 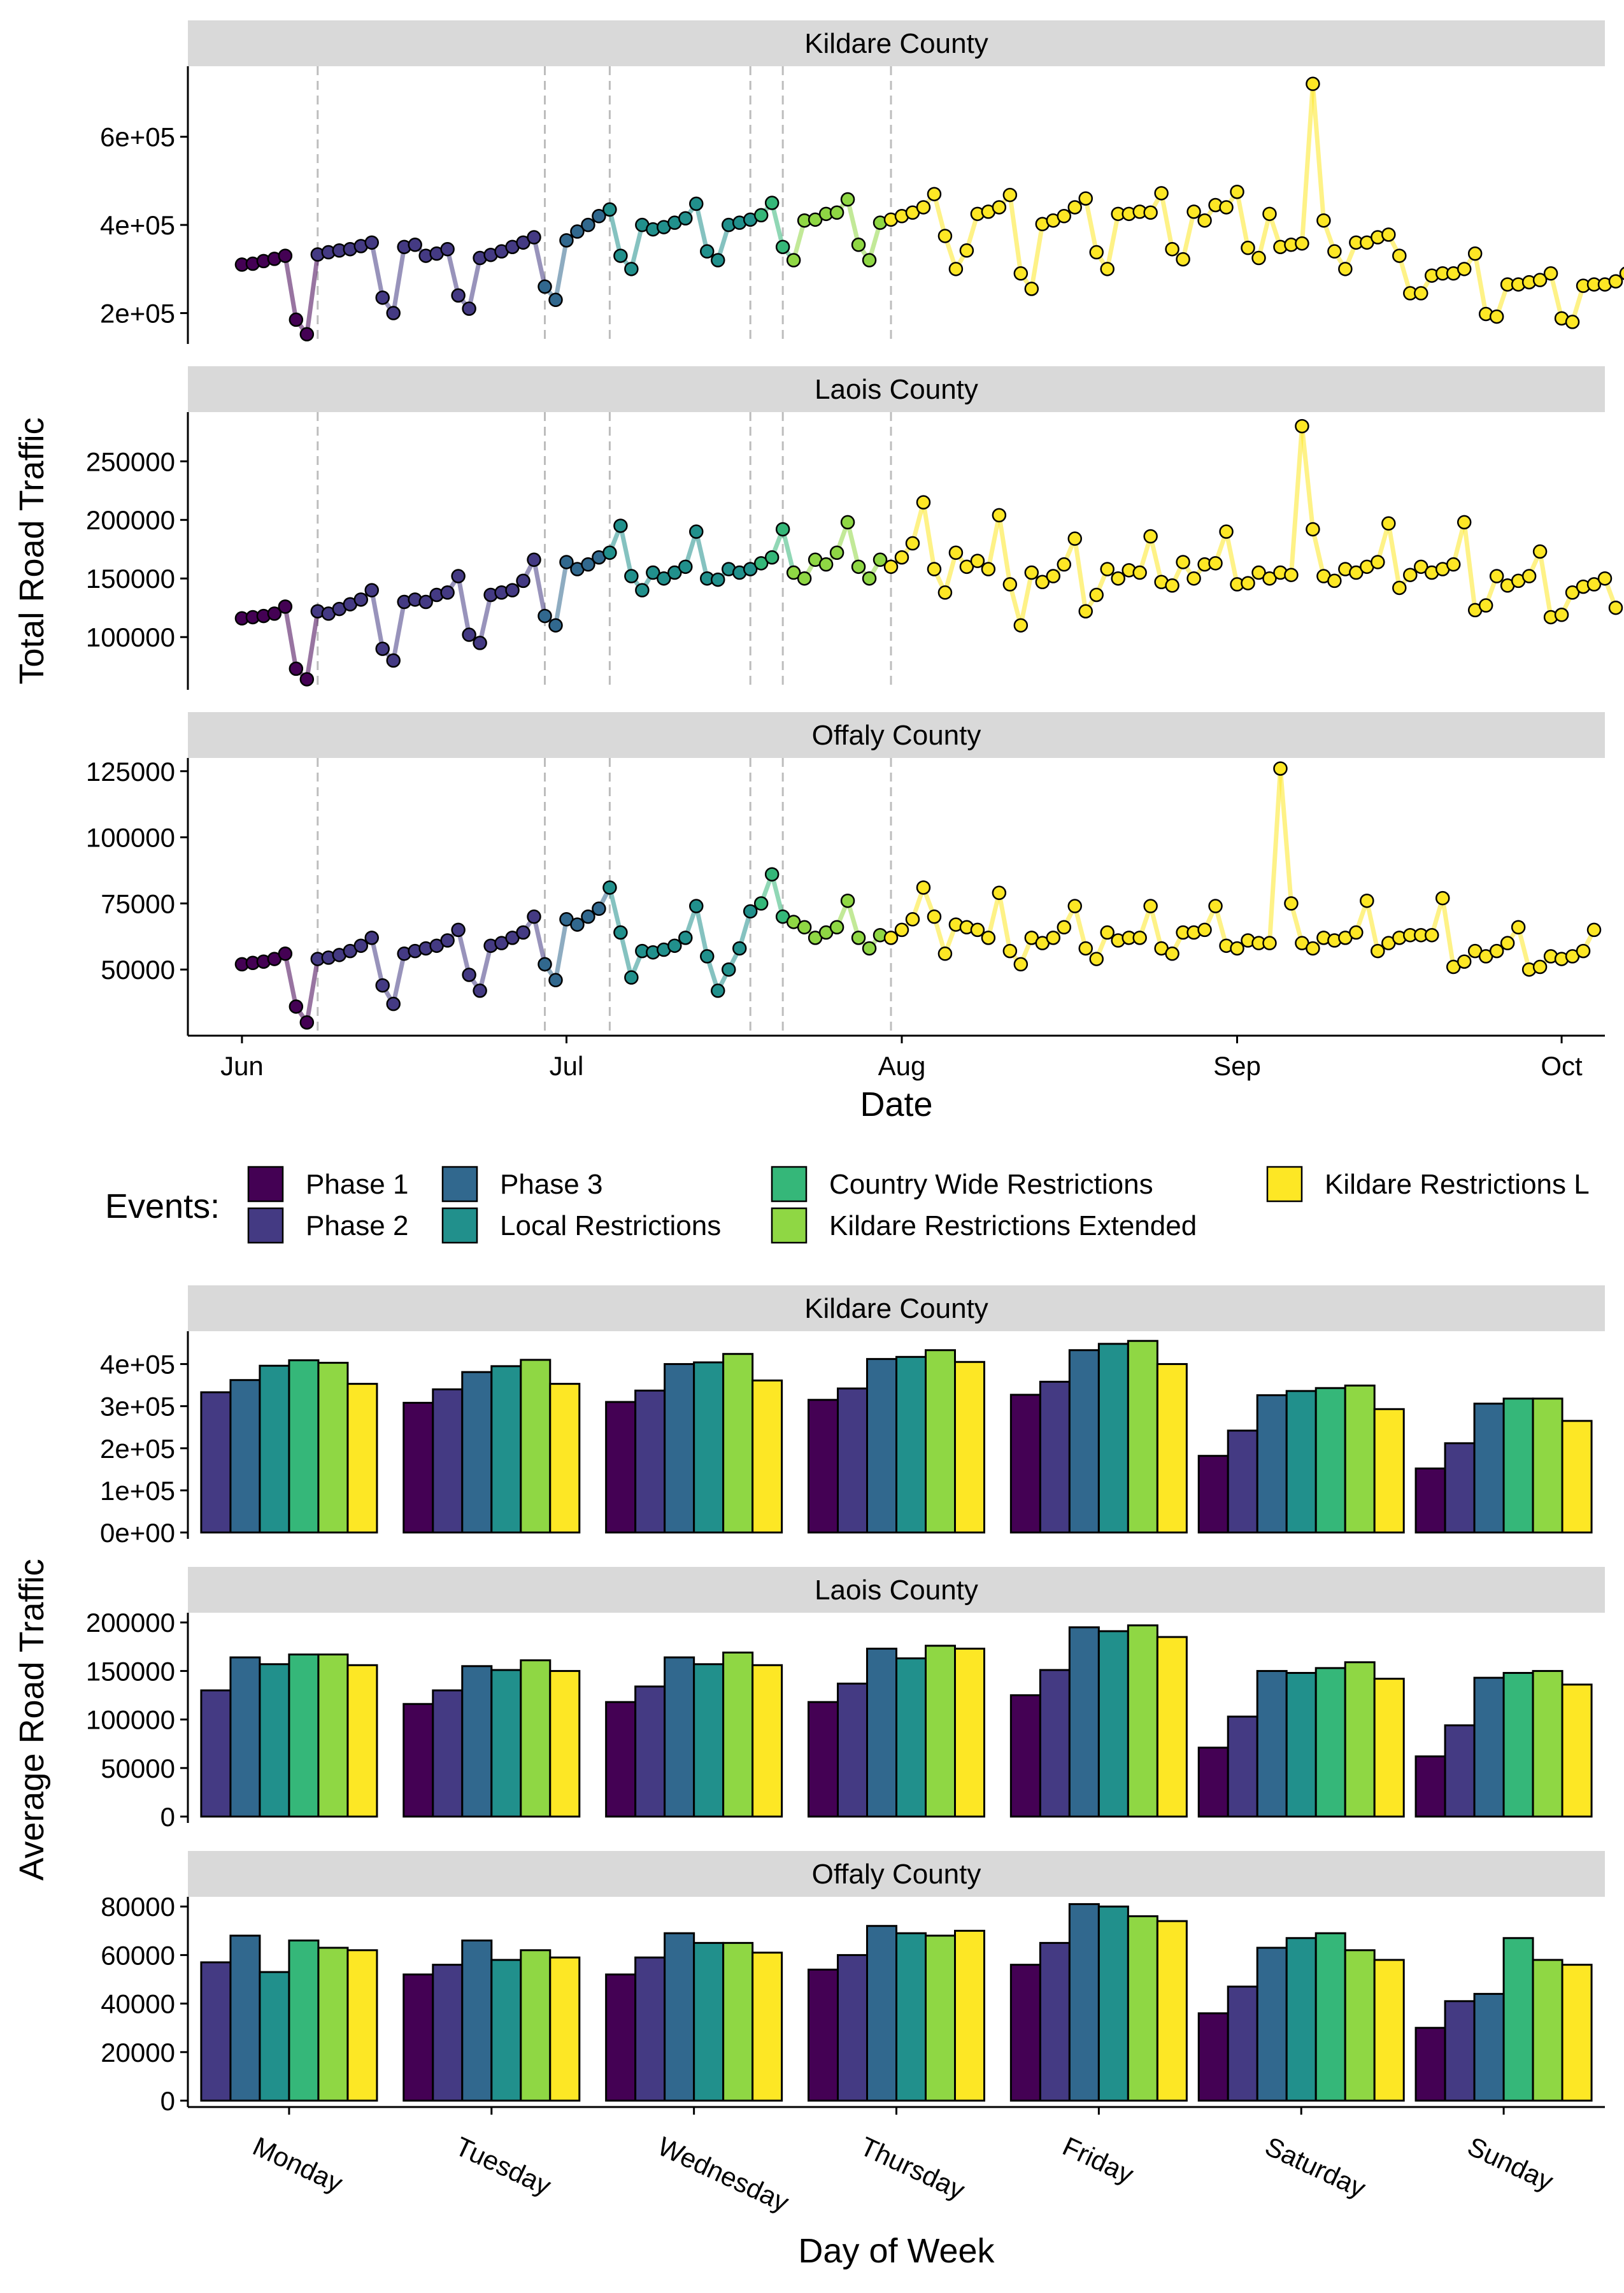 I want to click on x-axis-title: Date, so click(x=896, y=1104).